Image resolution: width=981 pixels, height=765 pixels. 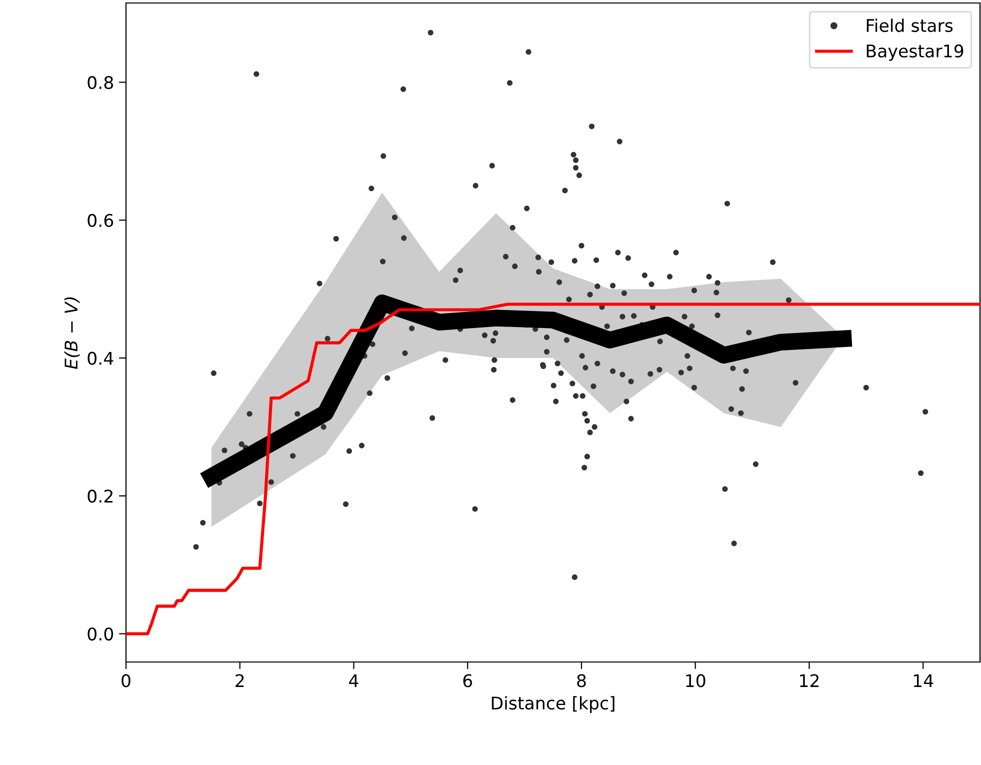 I want to click on x-tick-label: 14, so click(x=924, y=680).